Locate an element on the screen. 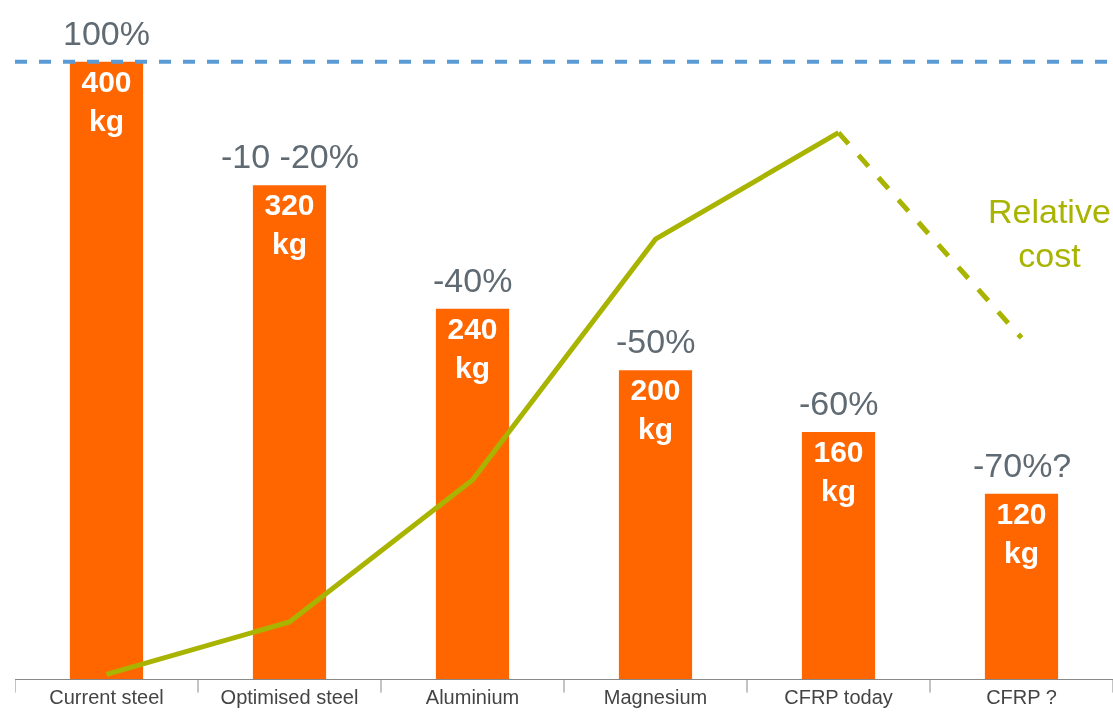 The image size is (1113, 719). annotation: -70%? is located at coordinates (1022, 465).